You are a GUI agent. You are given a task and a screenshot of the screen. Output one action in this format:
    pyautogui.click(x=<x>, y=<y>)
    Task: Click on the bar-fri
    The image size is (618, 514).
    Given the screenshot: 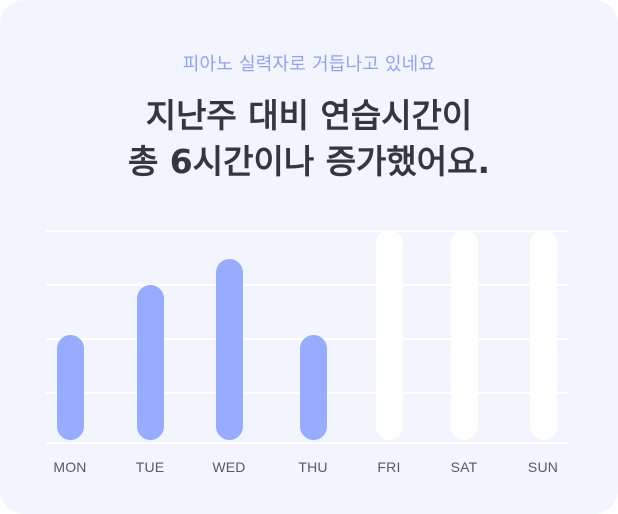 What is the action you would take?
    pyautogui.click(x=389, y=335)
    